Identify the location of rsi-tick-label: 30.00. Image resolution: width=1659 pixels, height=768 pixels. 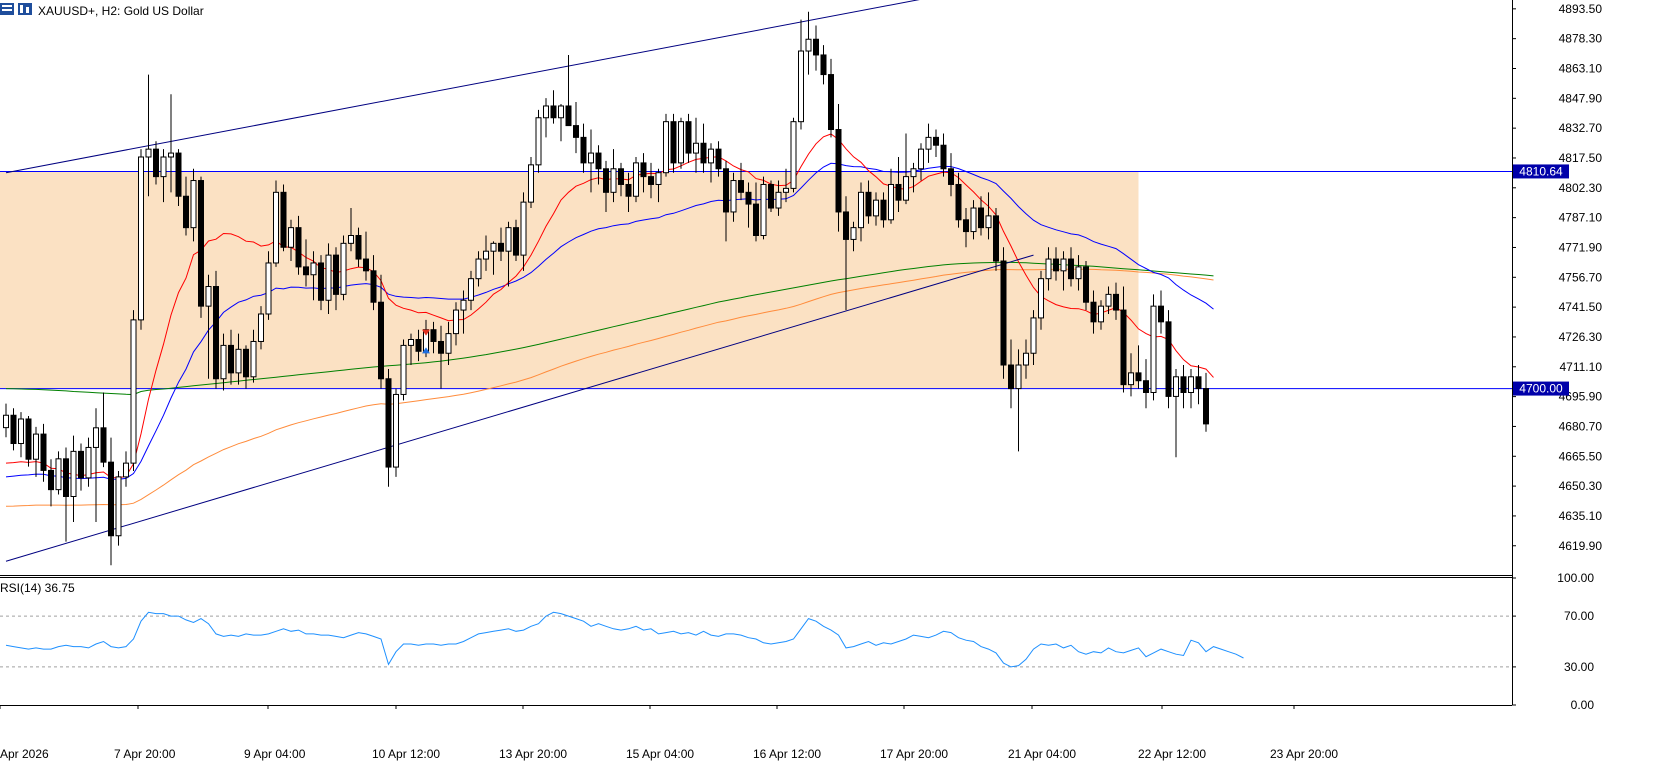
(1579, 667).